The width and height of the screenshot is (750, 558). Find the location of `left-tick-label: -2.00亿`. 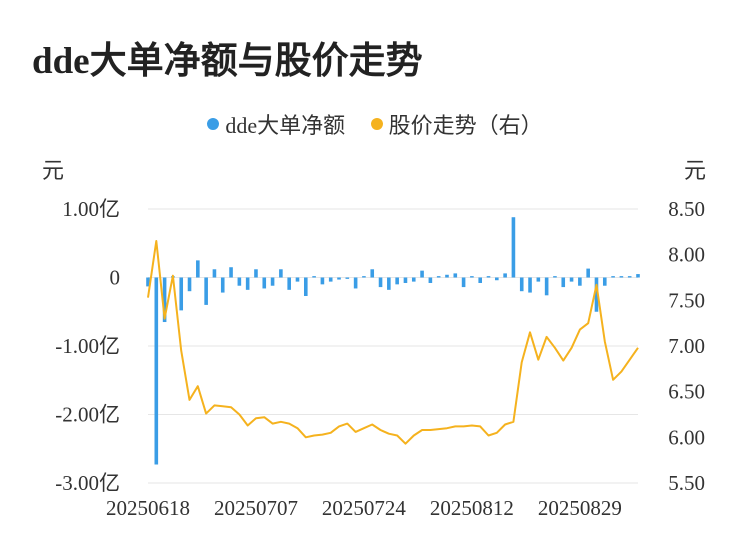

left-tick-label: -2.00亿 is located at coordinates (87, 415).